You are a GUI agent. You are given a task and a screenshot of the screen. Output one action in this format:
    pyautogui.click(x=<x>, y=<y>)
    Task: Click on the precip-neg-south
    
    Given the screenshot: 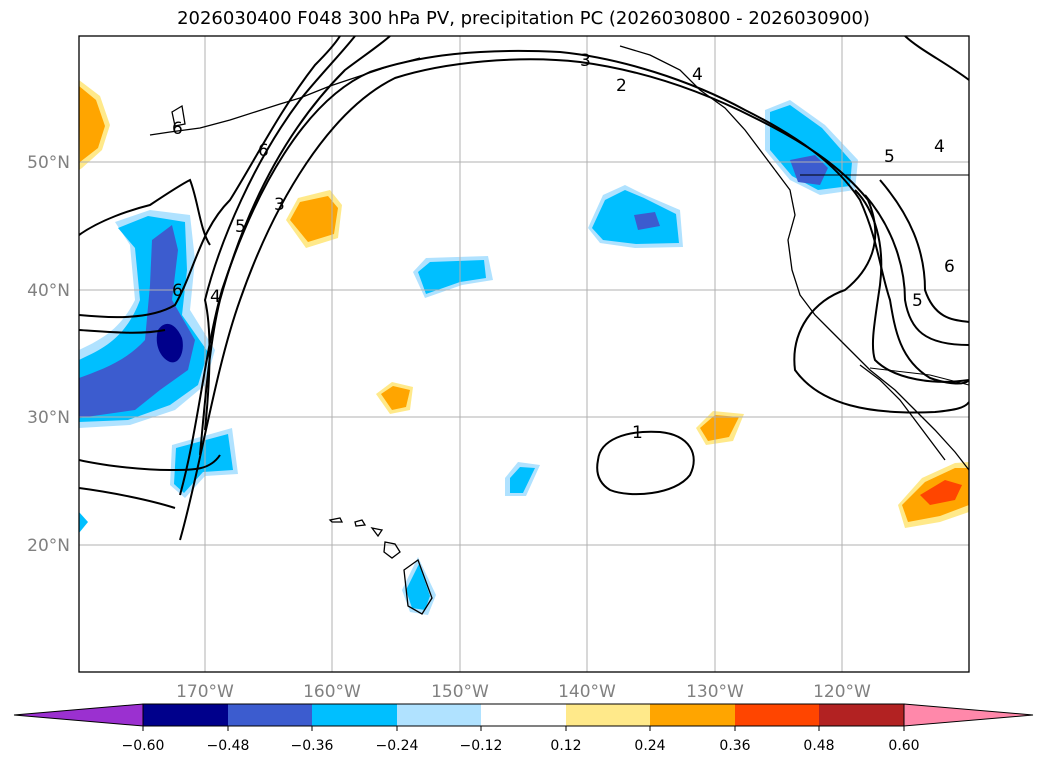 What is the action you would take?
    pyautogui.click(x=418, y=587)
    